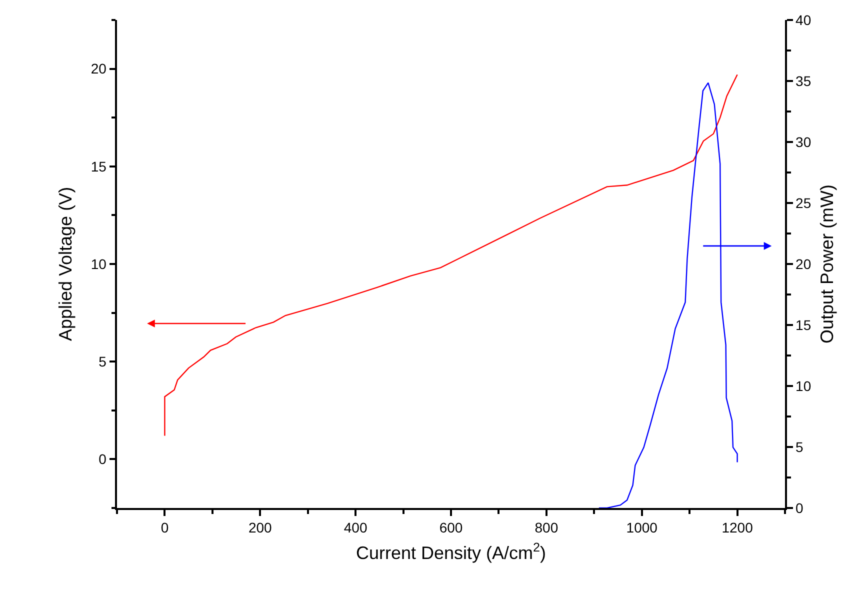 The image size is (860, 598). I want to click on y2-tick-label: 35, so click(804, 80).